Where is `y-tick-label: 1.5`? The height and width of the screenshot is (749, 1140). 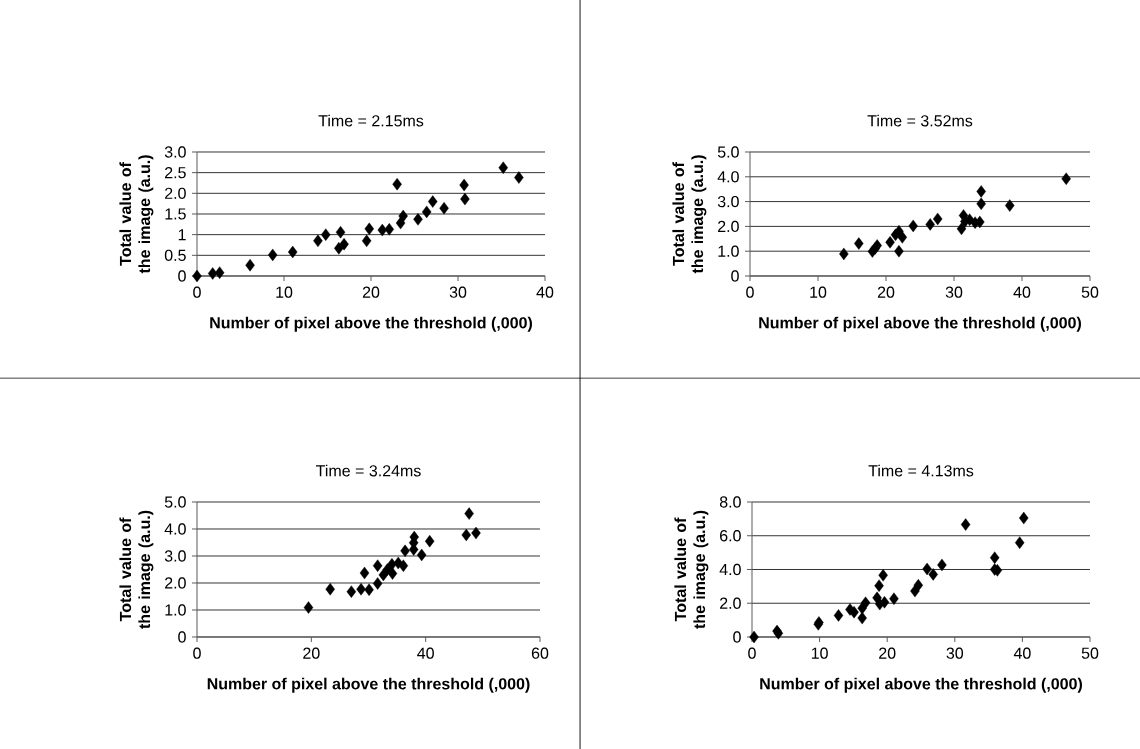 y-tick-label: 1.5 is located at coordinates (175, 214).